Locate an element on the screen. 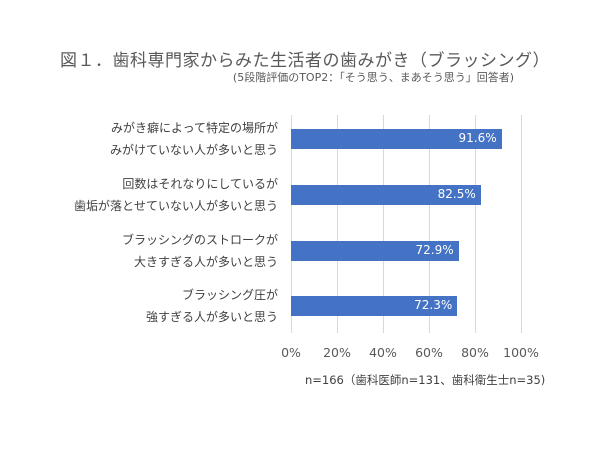 This screenshot has width=610, height=457. category-label-1-line-2: みがけていない人が多いと思う is located at coordinates (193, 150).